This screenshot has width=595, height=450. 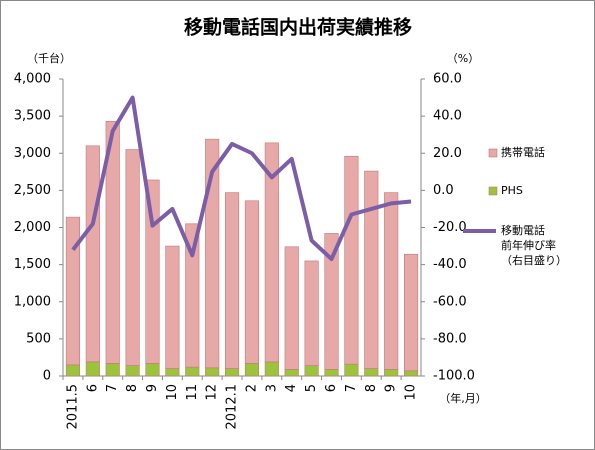 What do you see at coordinates (523, 152) in the screenshot?
I see `legend-label: 携帯電話` at bounding box center [523, 152].